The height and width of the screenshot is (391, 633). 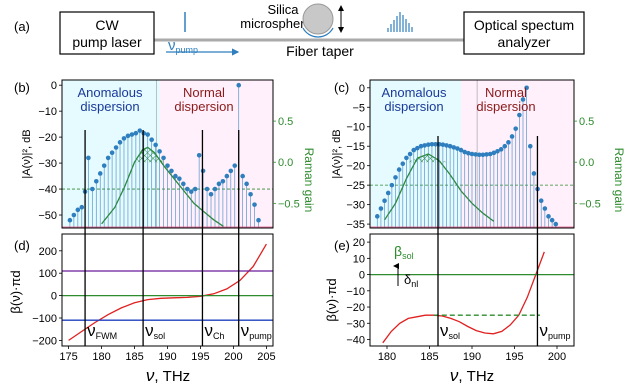 What do you see at coordinates (47, 216) in the screenshot?
I see `ytick-label: −50` at bounding box center [47, 216].